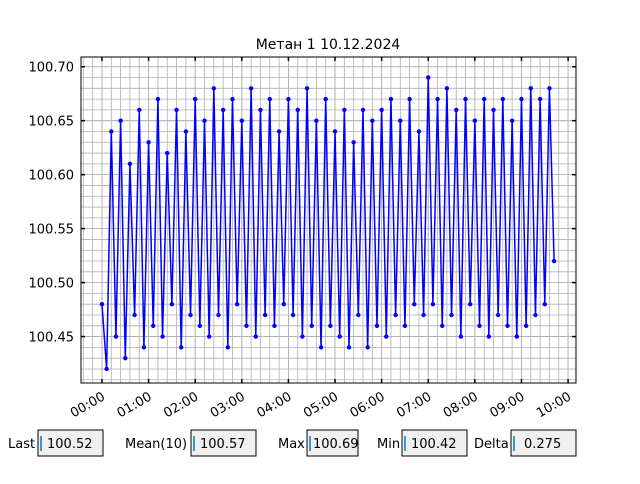 The width and height of the screenshot is (640, 484). Describe the element at coordinates (491, 444) in the screenshot. I see `stat-label: Delta` at that location.